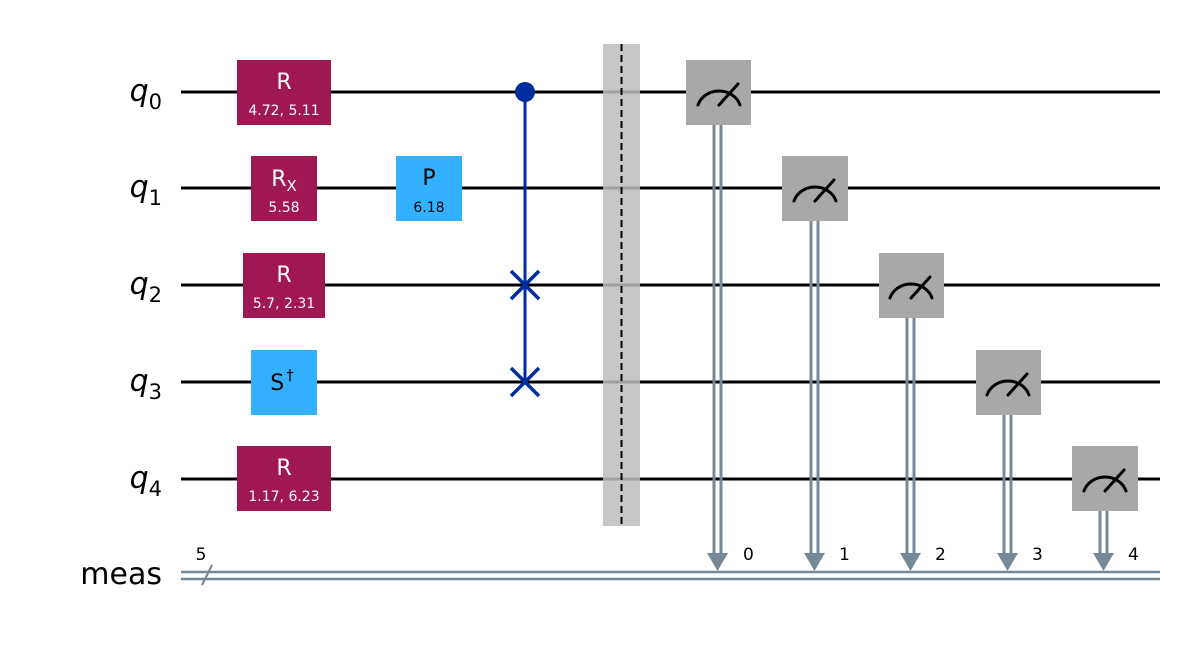  I want to click on gate-p-q1: P 6.18, so click(429, 188).